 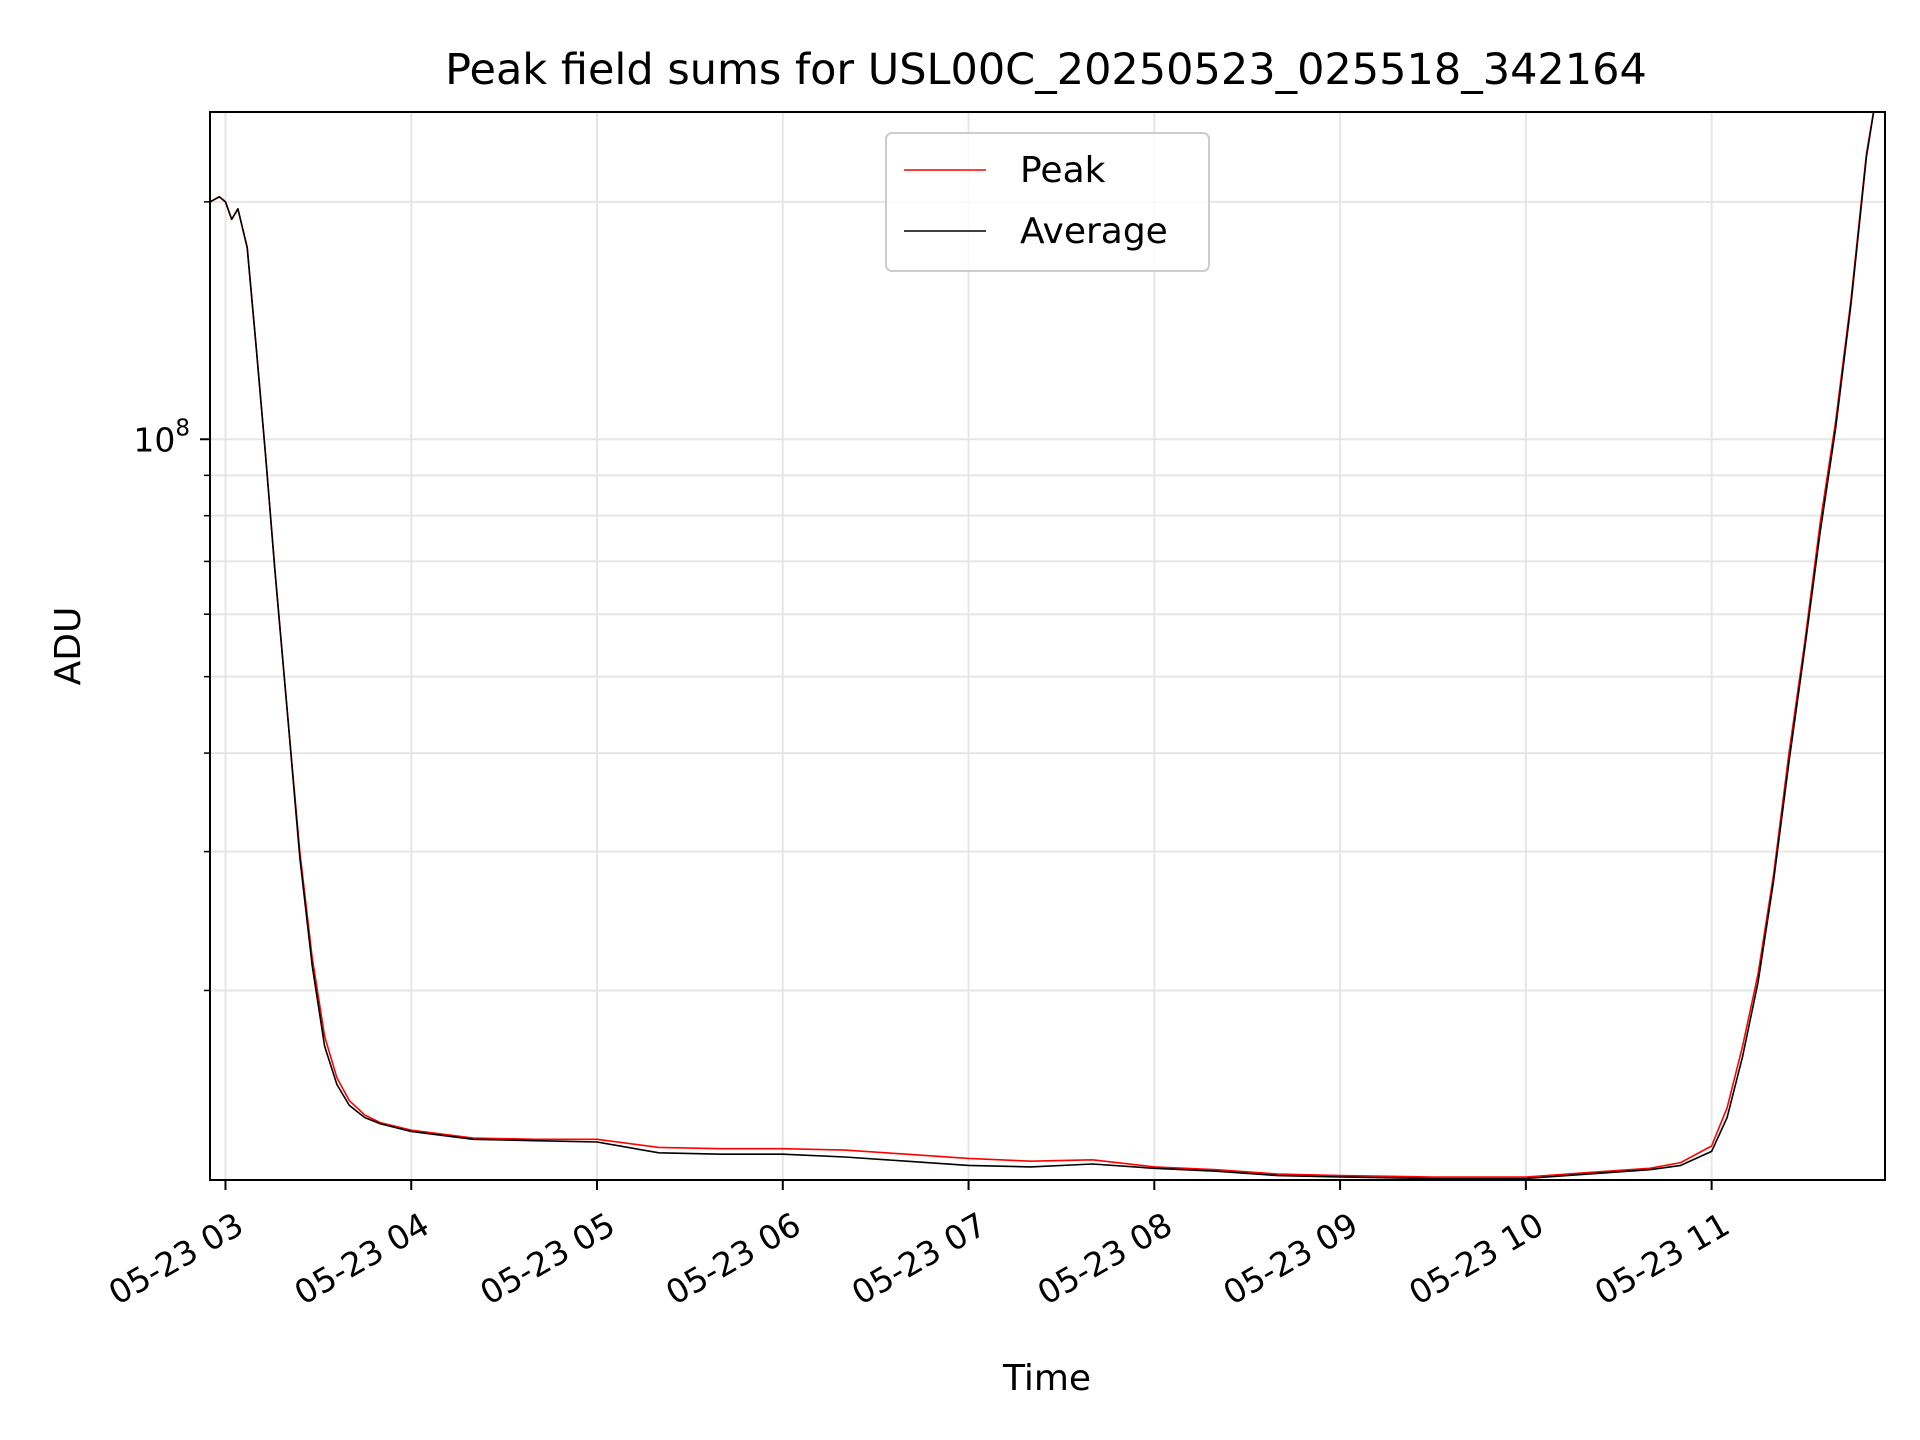 I want to click on y-axis-label: ADU, so click(x=68, y=646).